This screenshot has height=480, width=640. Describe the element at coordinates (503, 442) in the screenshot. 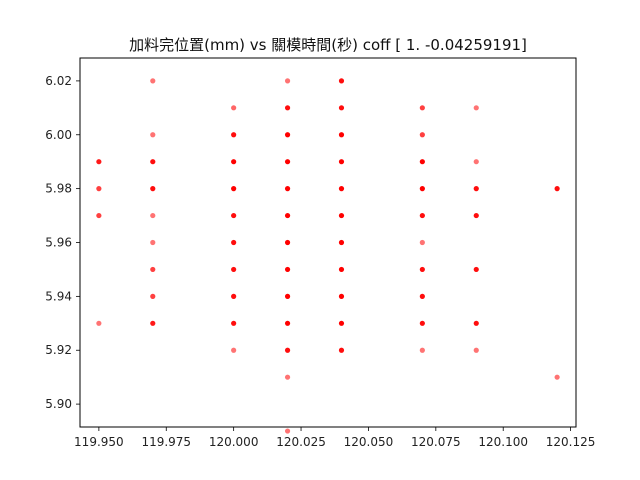

I see `x-tick-label: 120.100` at that location.